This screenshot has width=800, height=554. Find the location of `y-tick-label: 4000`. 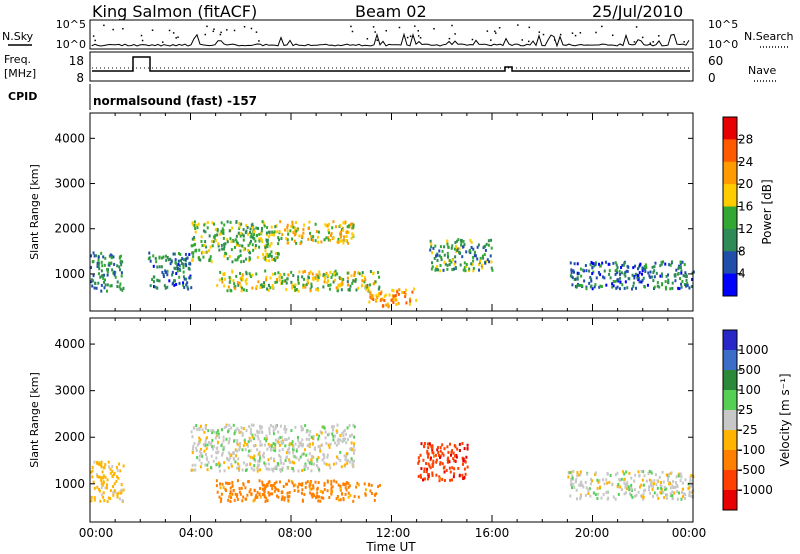

y-tick-label: 4000 is located at coordinates (69, 138).